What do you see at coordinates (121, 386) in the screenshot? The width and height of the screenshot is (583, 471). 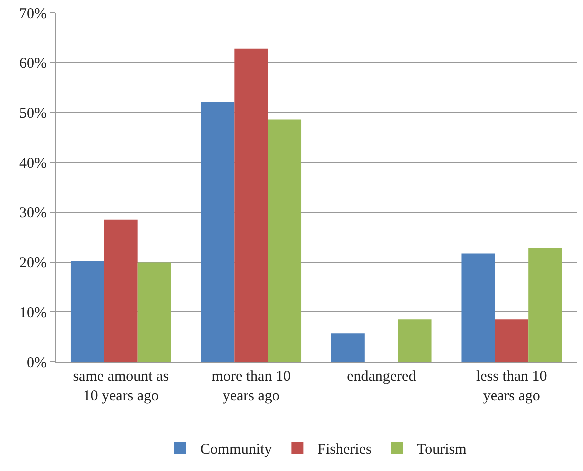 I see `x-tick-label: same amount as 10 years ago` at bounding box center [121, 386].